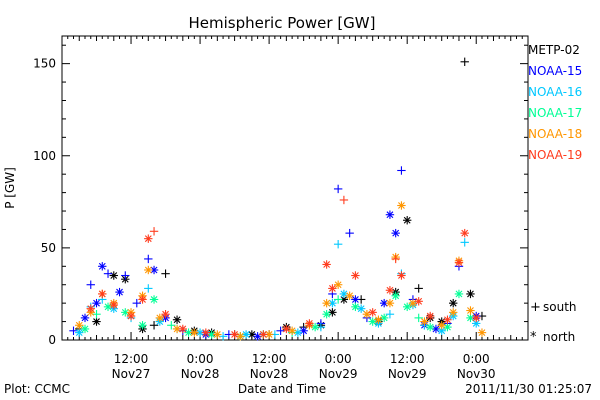 The width and height of the screenshot is (600, 400). Describe the element at coordinates (560, 307) in the screenshot. I see `legend-label-south: south` at that location.